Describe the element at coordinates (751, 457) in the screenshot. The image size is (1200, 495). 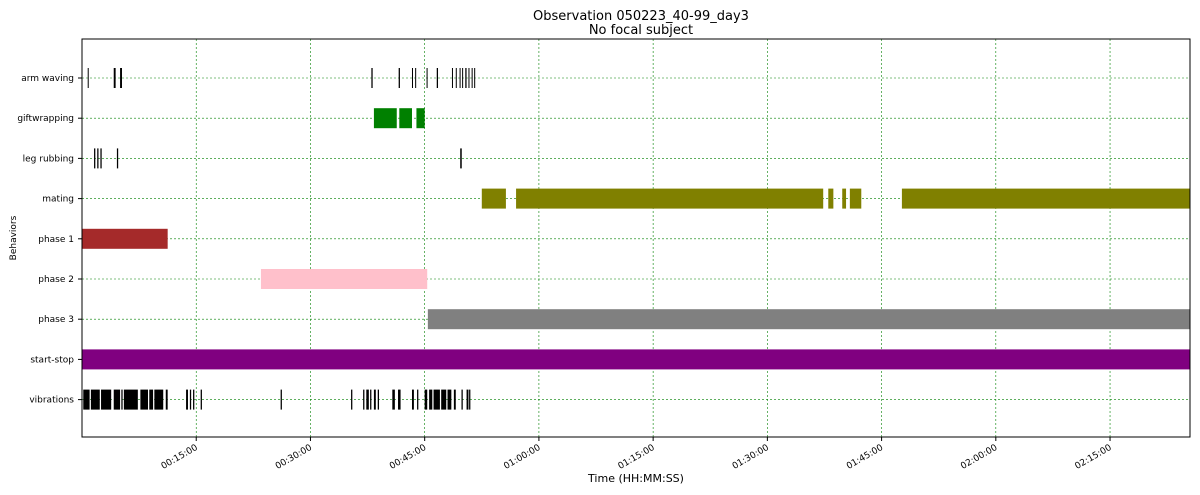
I see `x-tick-label: 01:30:00` at that location.